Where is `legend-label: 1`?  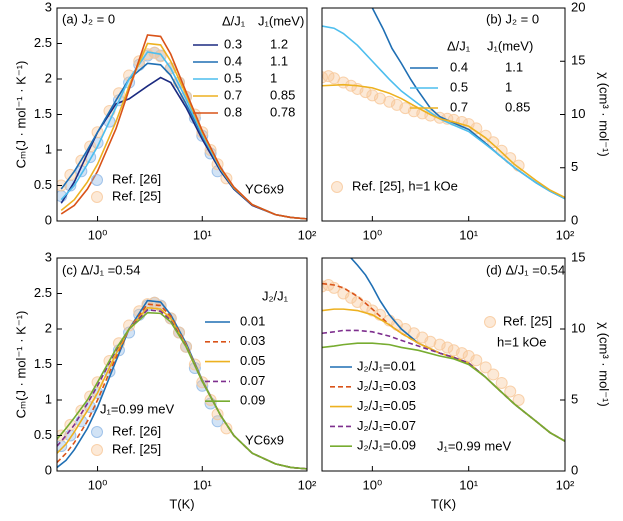
legend-label: 1 is located at coordinates (508, 86).